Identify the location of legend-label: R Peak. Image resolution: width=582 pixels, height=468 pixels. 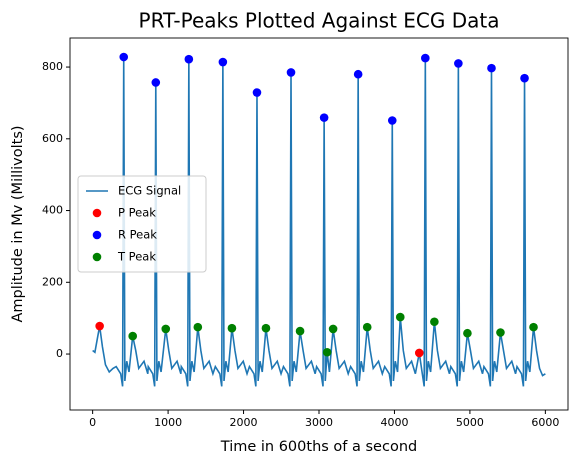
(137, 235).